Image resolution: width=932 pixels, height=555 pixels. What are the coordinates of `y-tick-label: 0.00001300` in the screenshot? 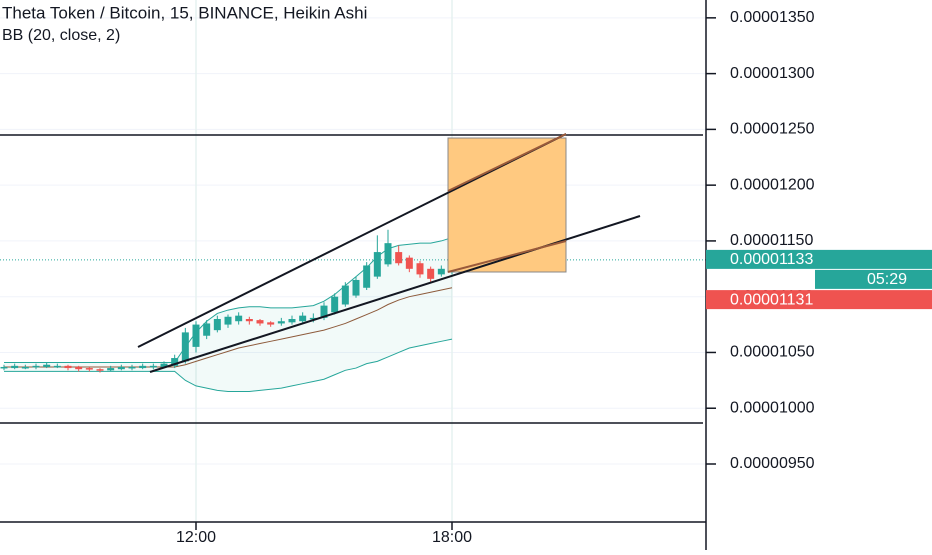 It's located at (772, 73).